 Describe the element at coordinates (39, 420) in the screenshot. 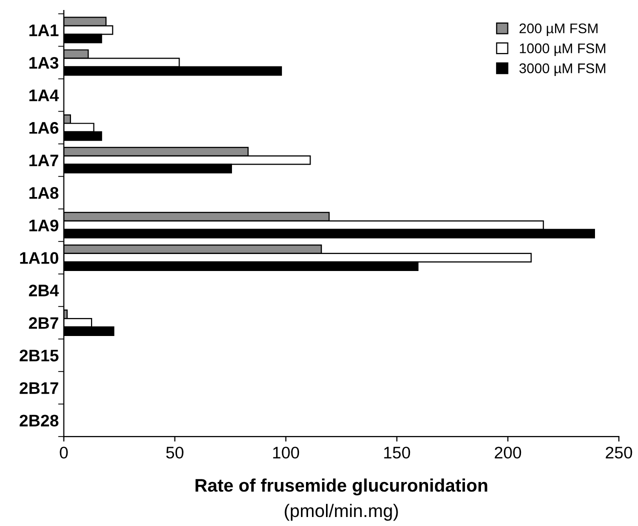

I see `y-tick-label: 2B28` at that location.